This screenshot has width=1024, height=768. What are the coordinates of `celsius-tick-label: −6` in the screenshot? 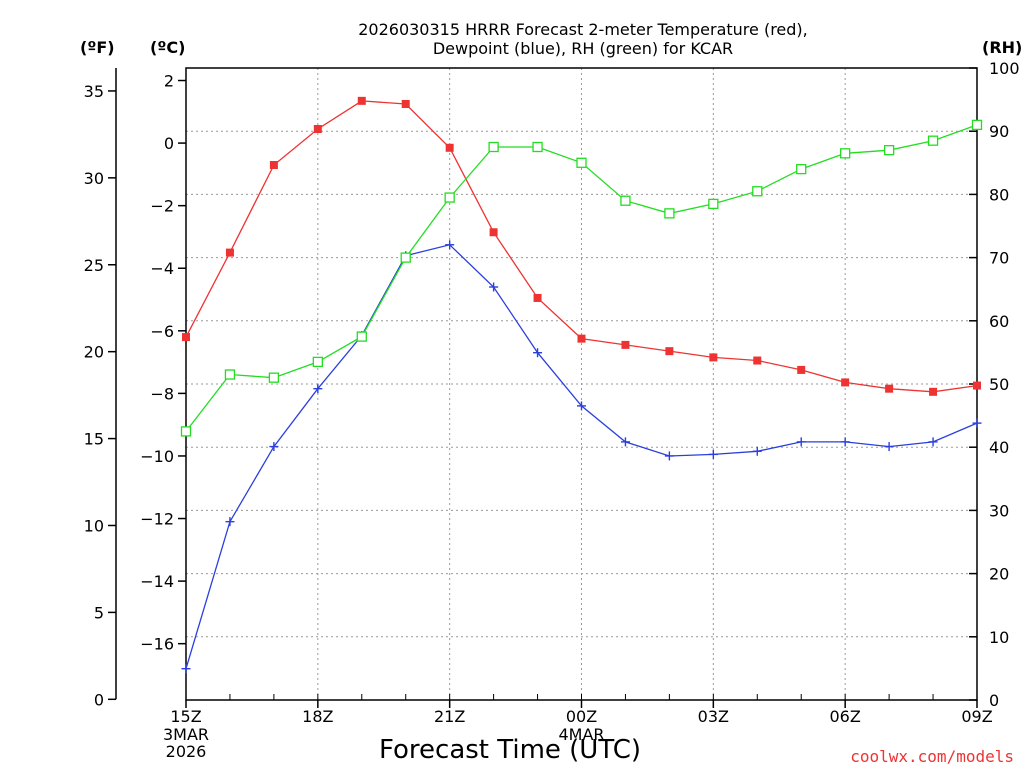 It's located at (162, 331).